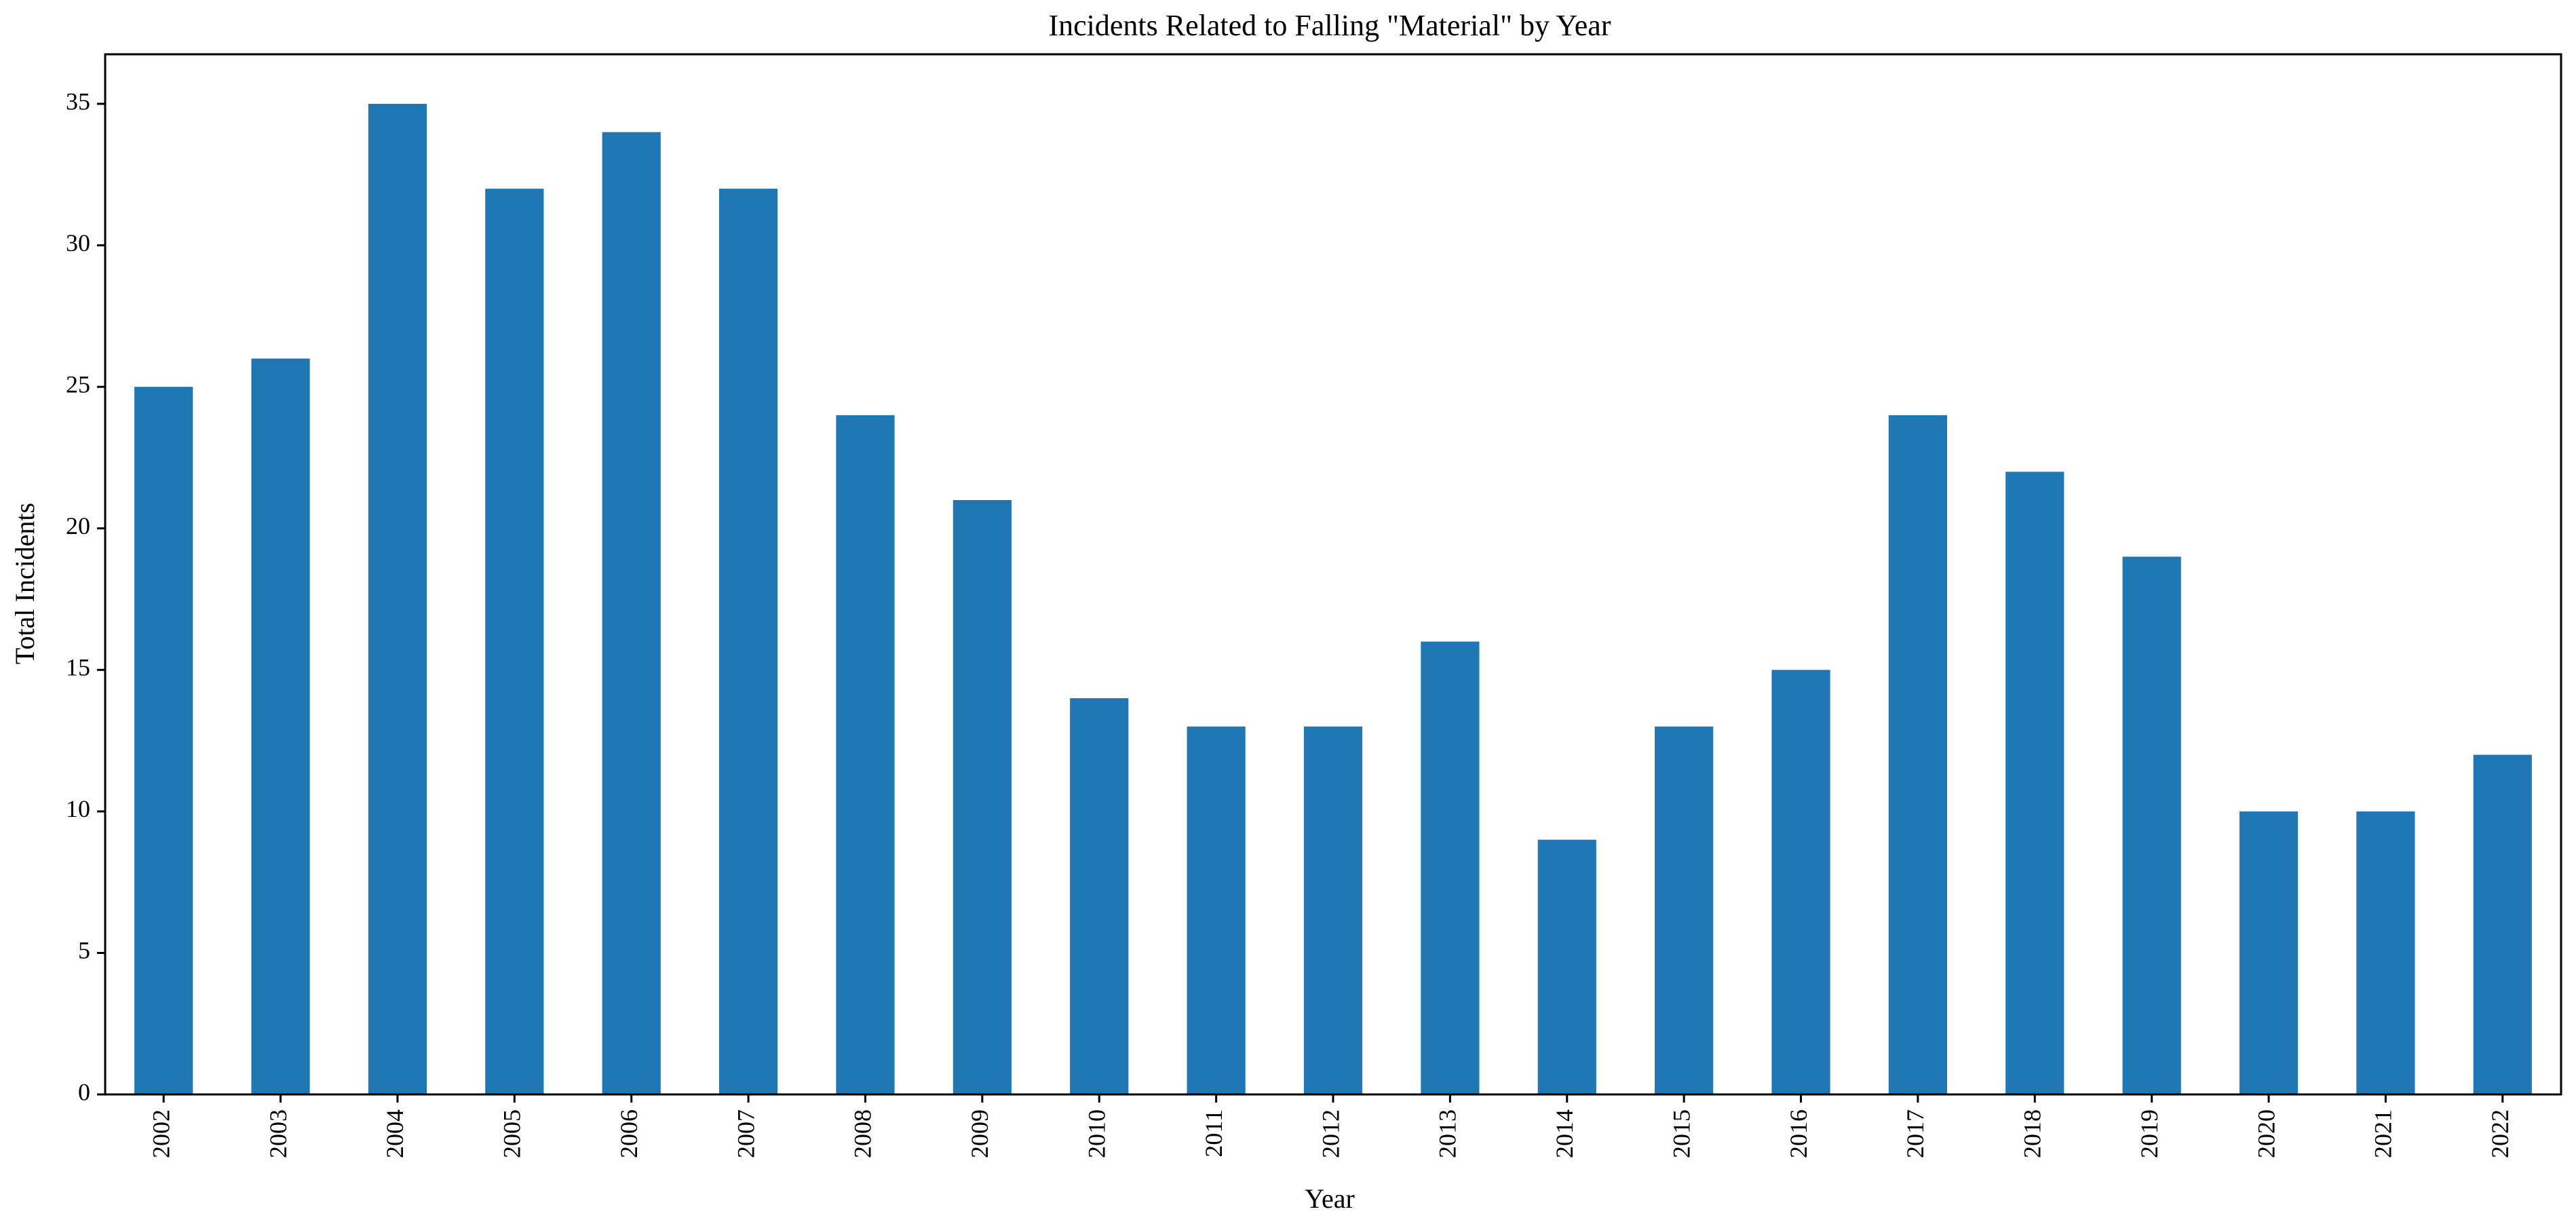 Image resolution: width=2576 pixels, height=1222 pixels. What do you see at coordinates (1915, 1133) in the screenshot?
I see `x-tick-label-2017: 2017` at bounding box center [1915, 1133].